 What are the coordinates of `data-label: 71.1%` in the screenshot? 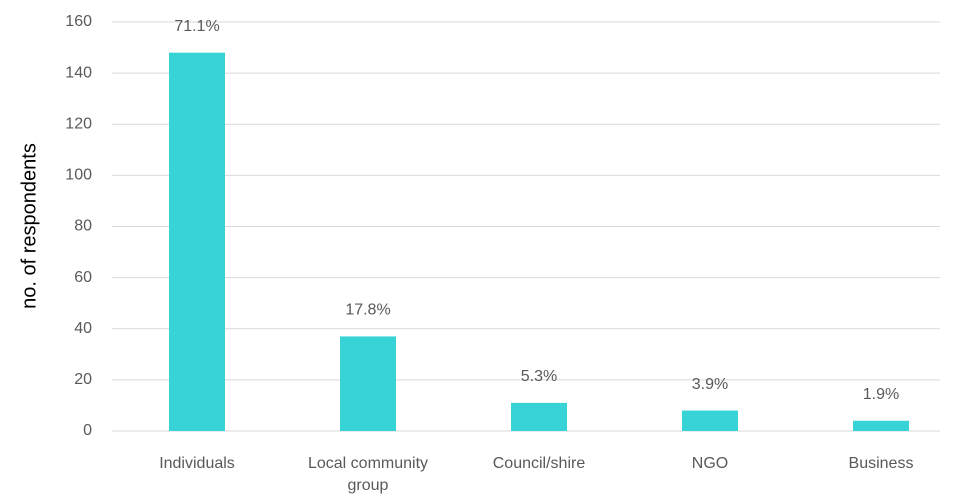 It's located at (196, 26).